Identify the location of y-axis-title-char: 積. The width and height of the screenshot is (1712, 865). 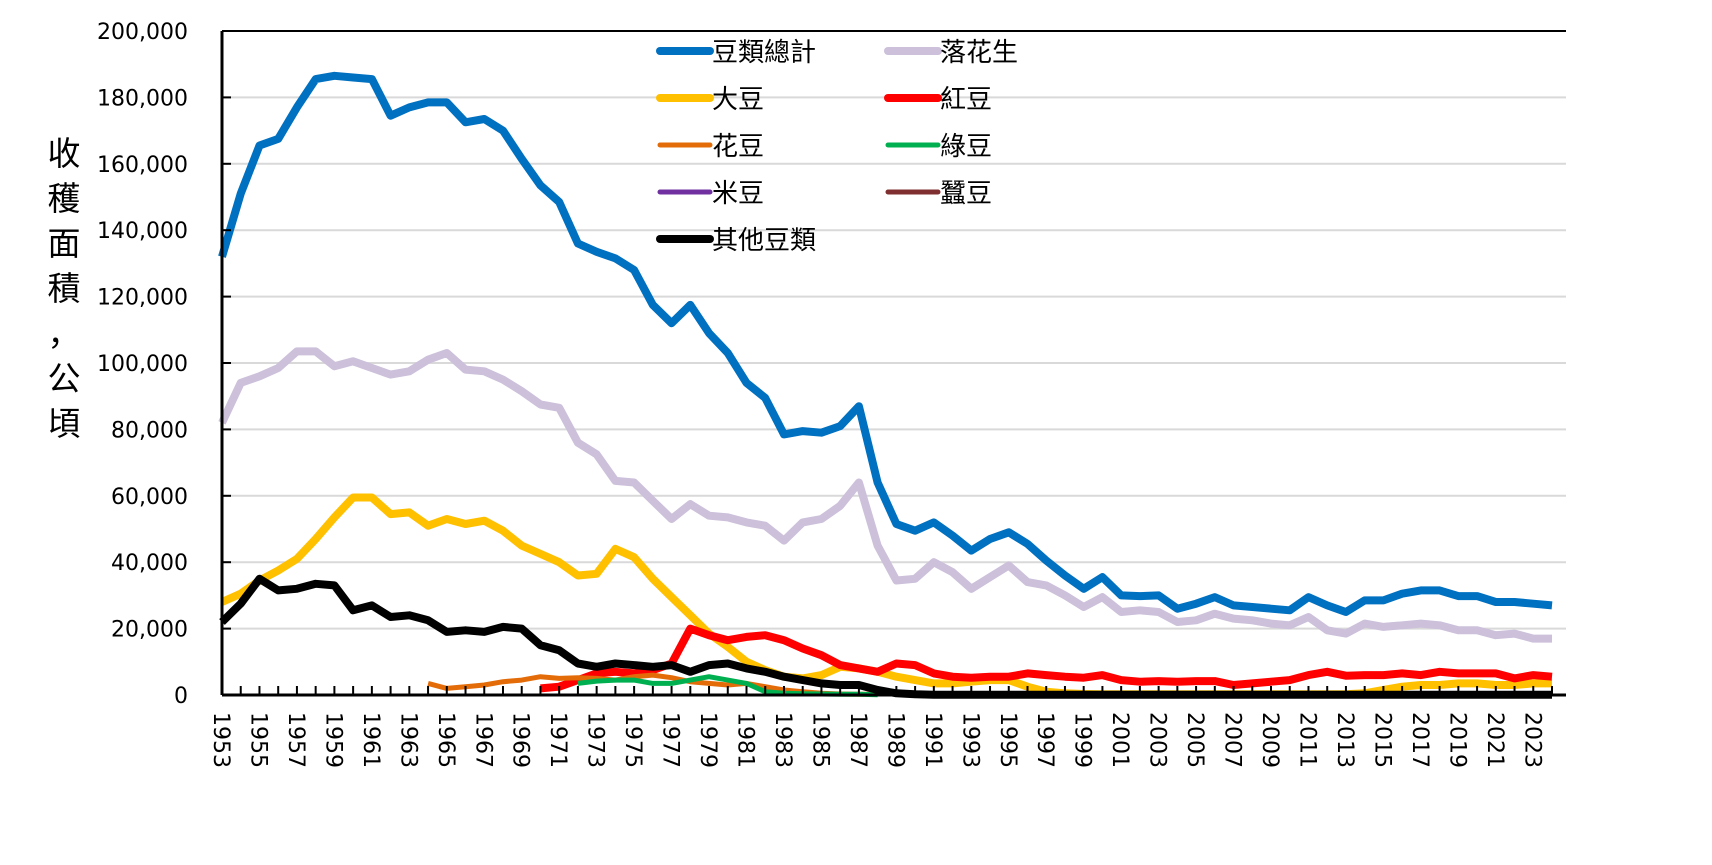
(64, 288).